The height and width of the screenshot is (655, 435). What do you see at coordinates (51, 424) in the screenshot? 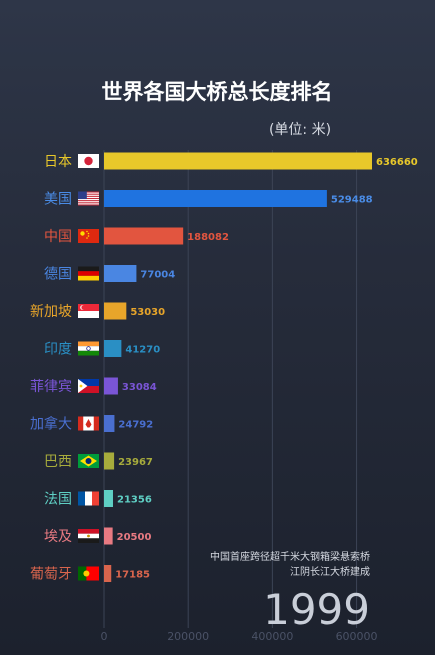
I see `category-label: 加拿大` at bounding box center [51, 424].